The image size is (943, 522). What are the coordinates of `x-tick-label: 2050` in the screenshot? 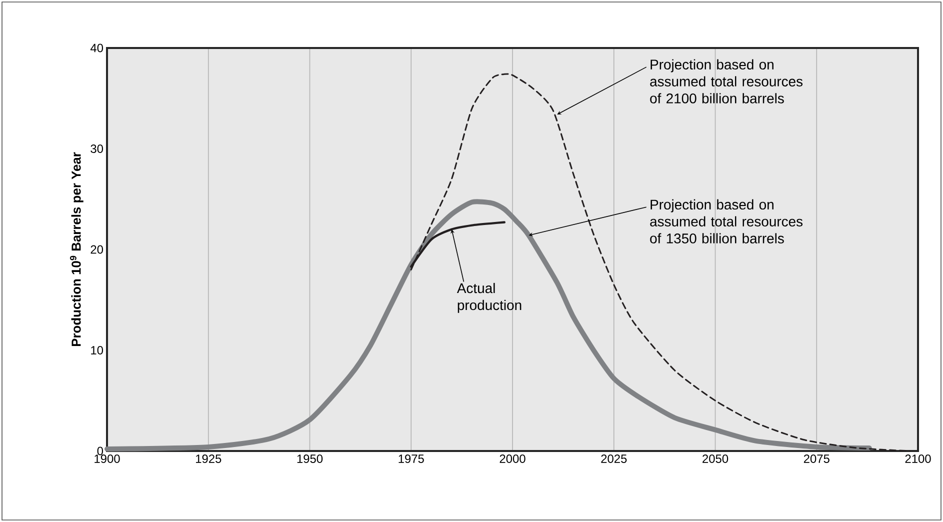 It's located at (715, 458).